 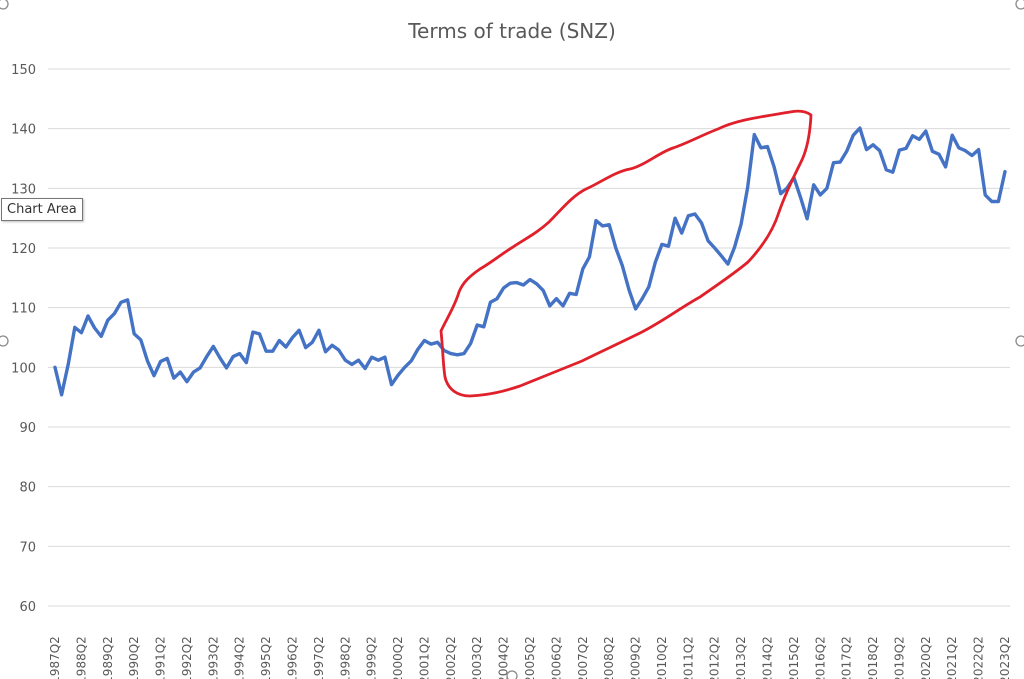 What do you see at coordinates (293, 657) in the screenshot?
I see `x-tick-label: 1996Q2` at bounding box center [293, 657].